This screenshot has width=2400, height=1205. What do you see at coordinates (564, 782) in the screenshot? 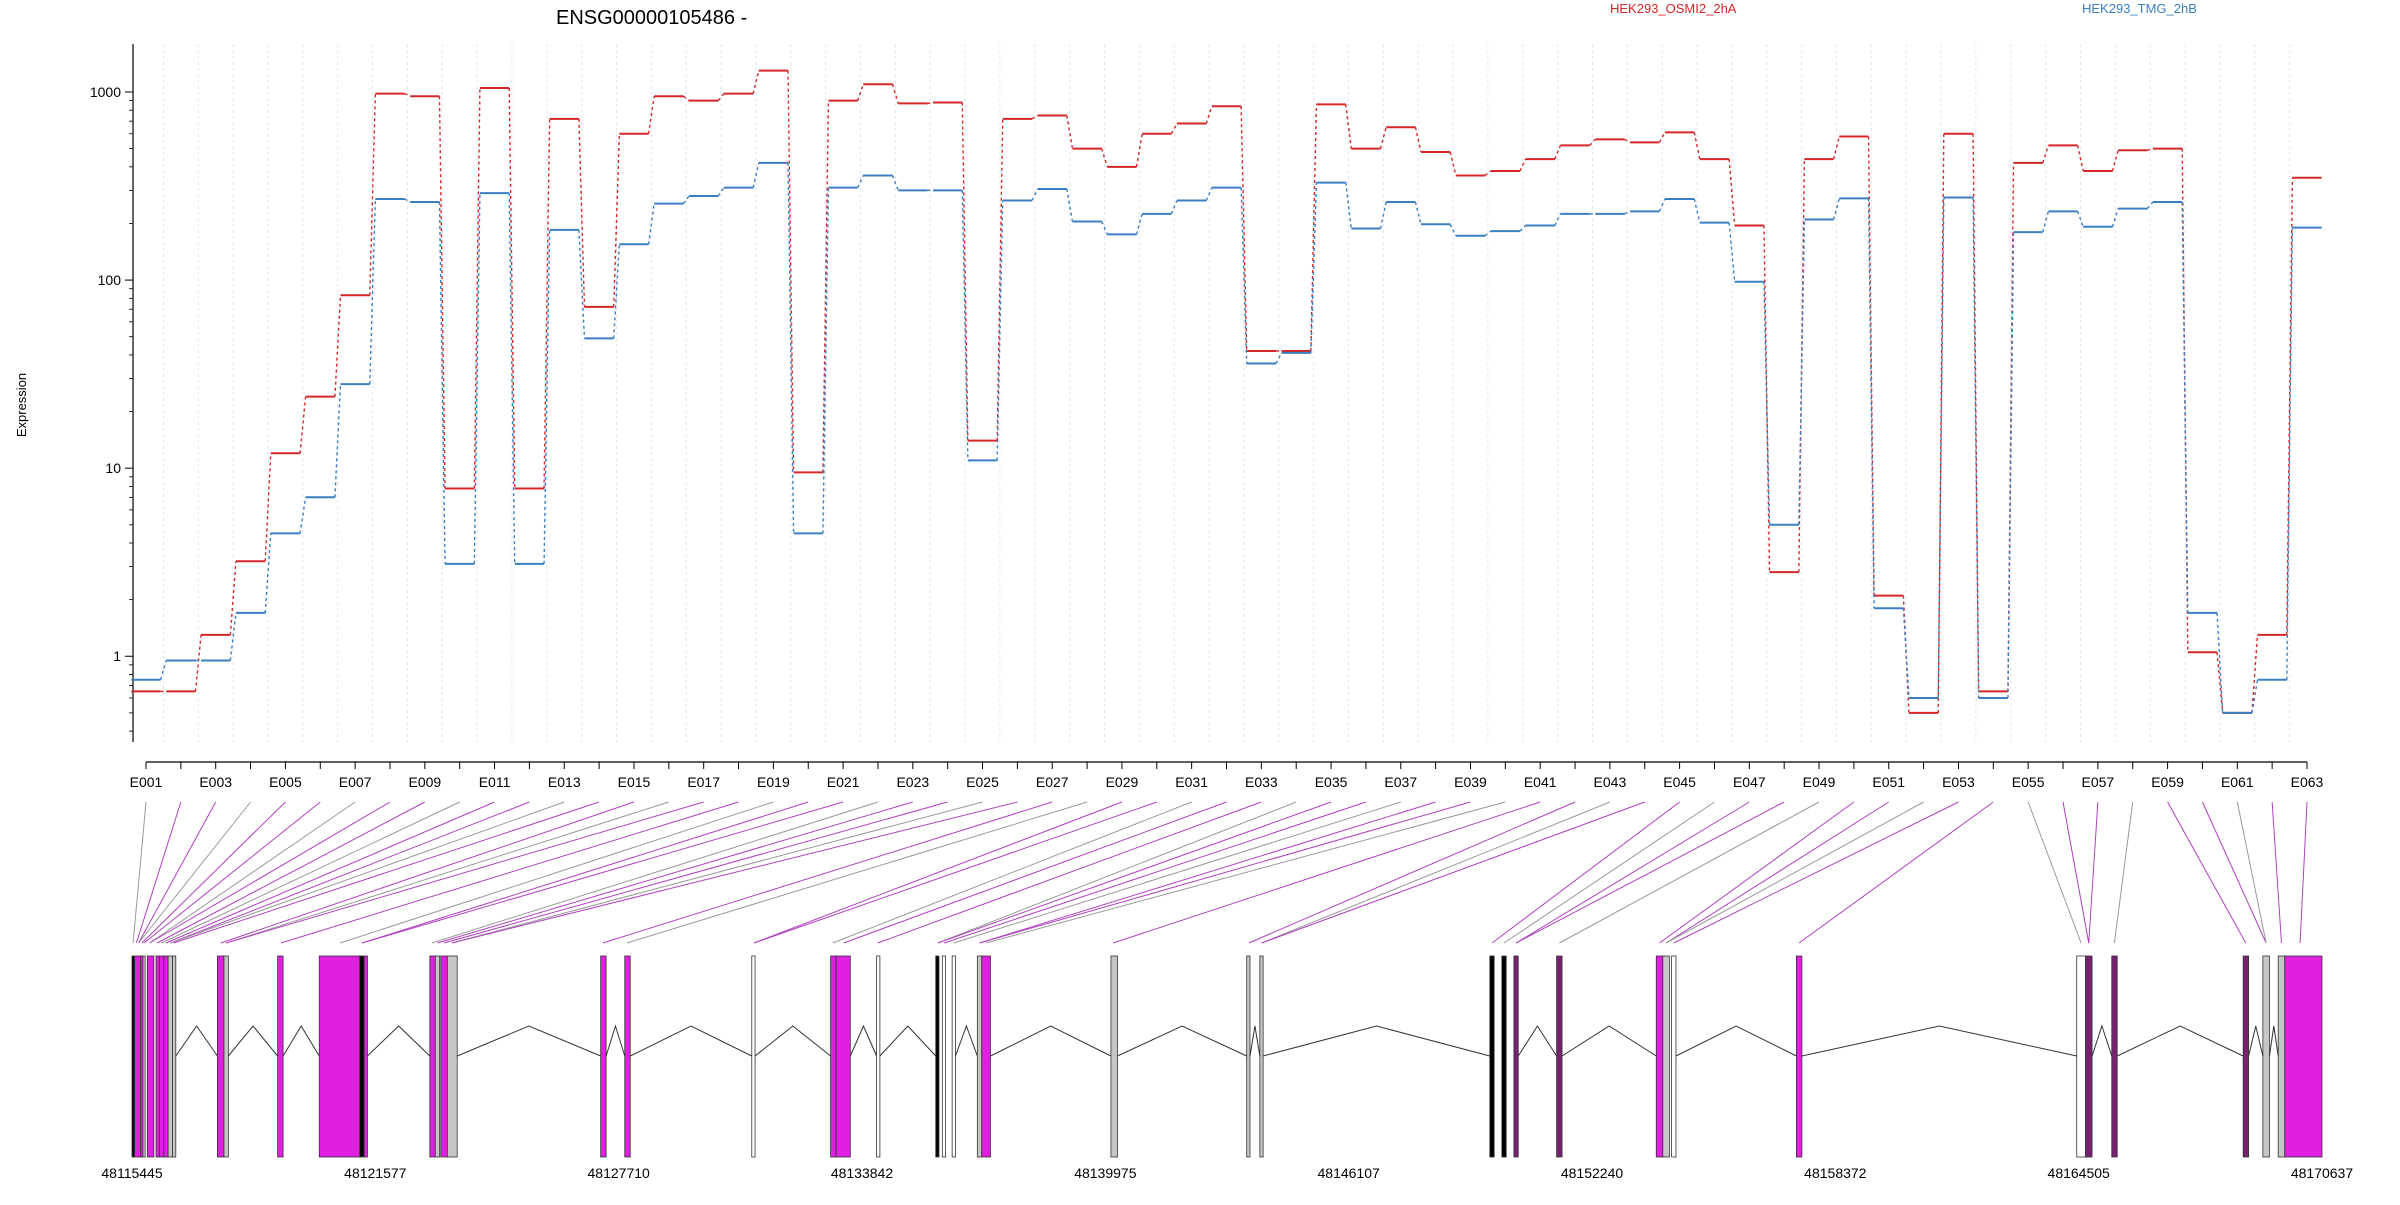
I see `x-tick-label: E013` at bounding box center [564, 782].